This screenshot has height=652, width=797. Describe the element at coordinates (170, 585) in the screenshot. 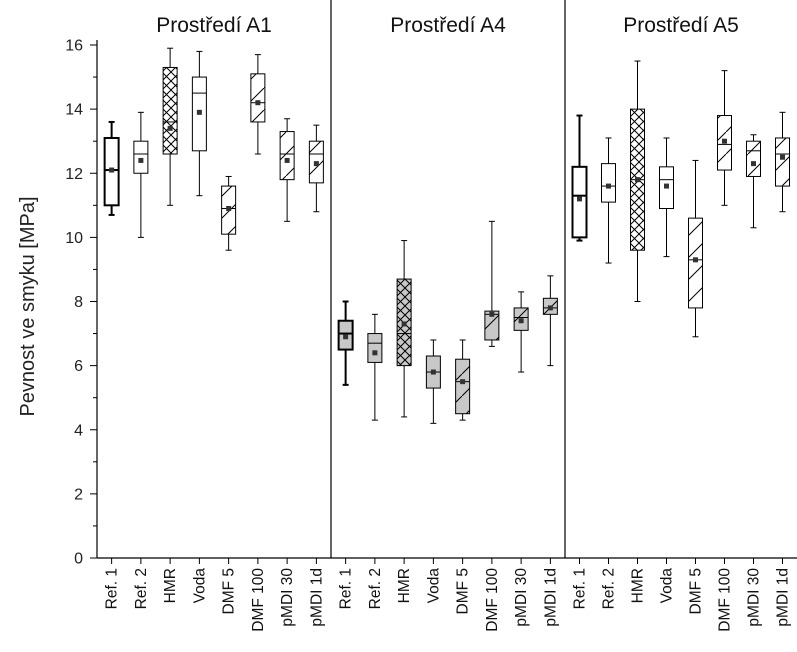

I see `x-tick-label: HMR` at that location.